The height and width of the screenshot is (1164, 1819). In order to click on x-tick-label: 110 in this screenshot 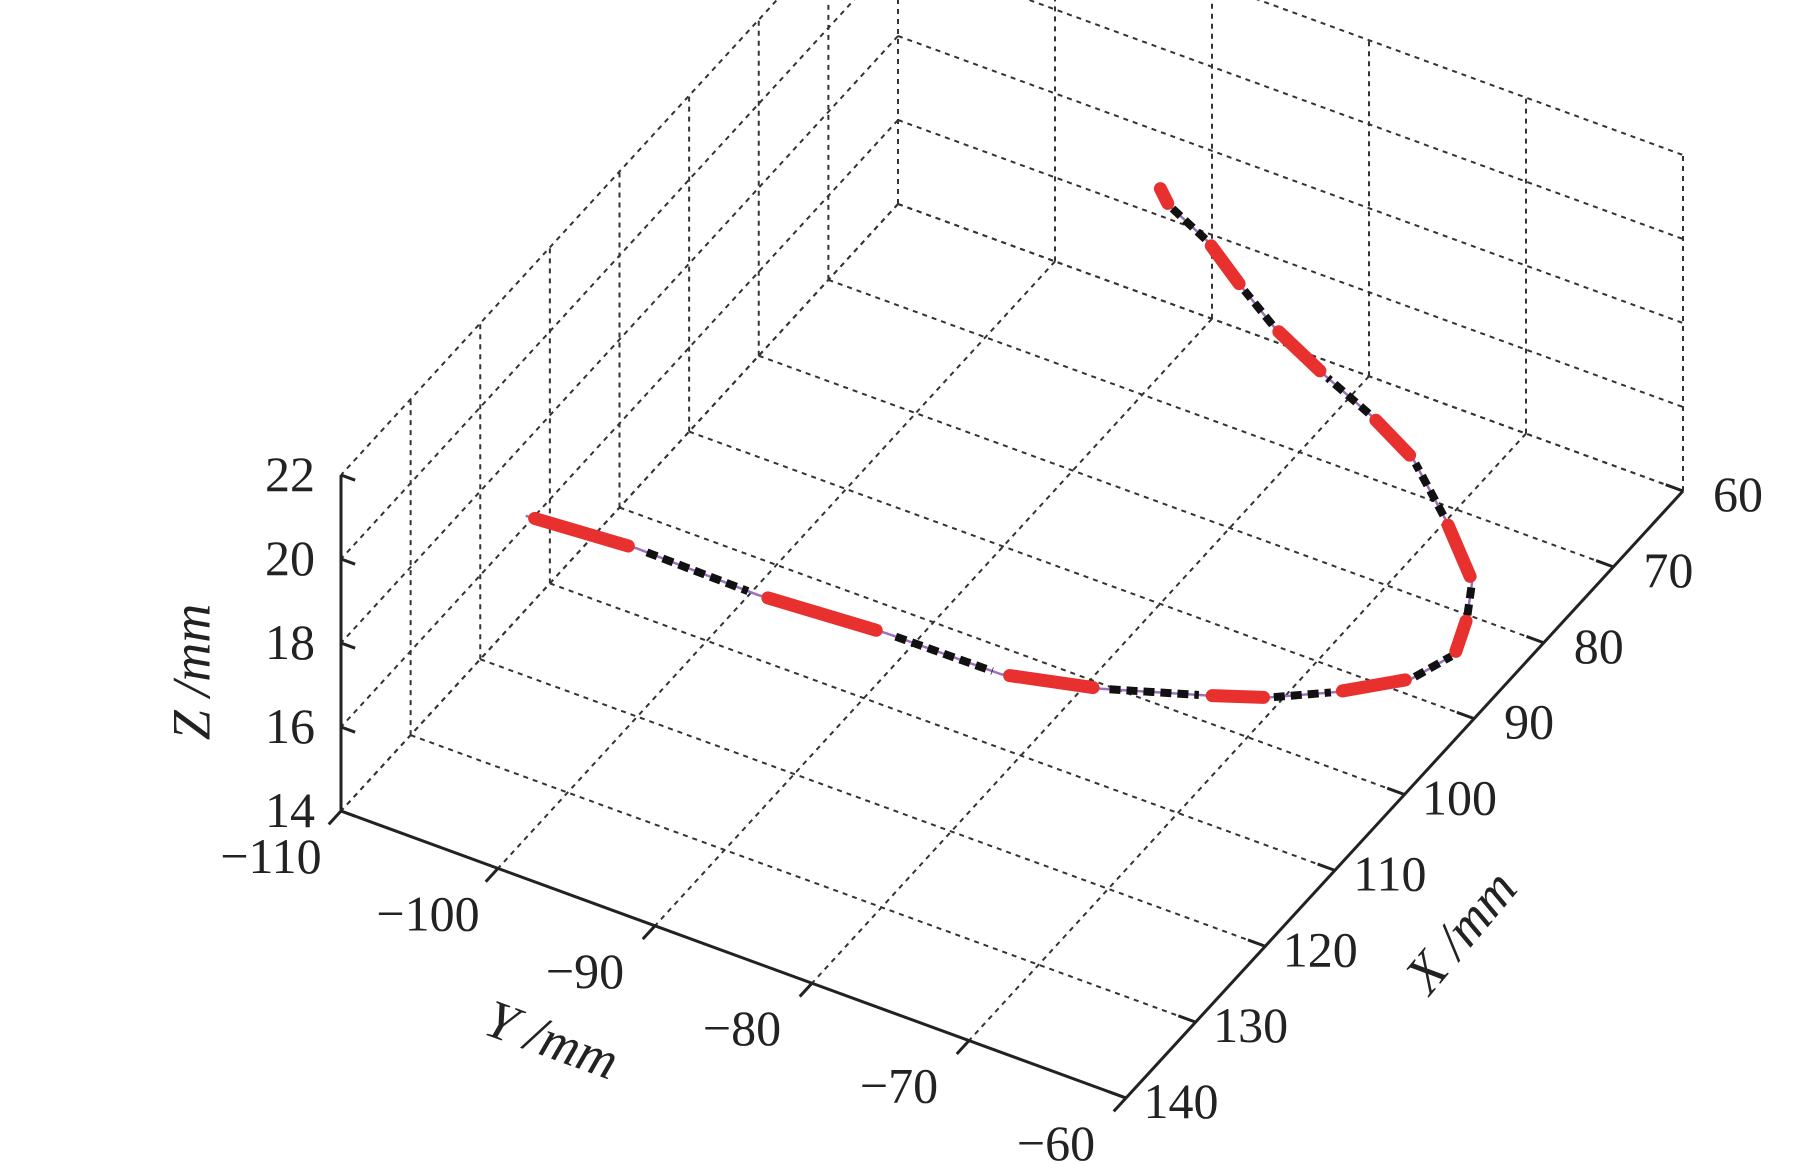, I will do `click(1389, 873)`.